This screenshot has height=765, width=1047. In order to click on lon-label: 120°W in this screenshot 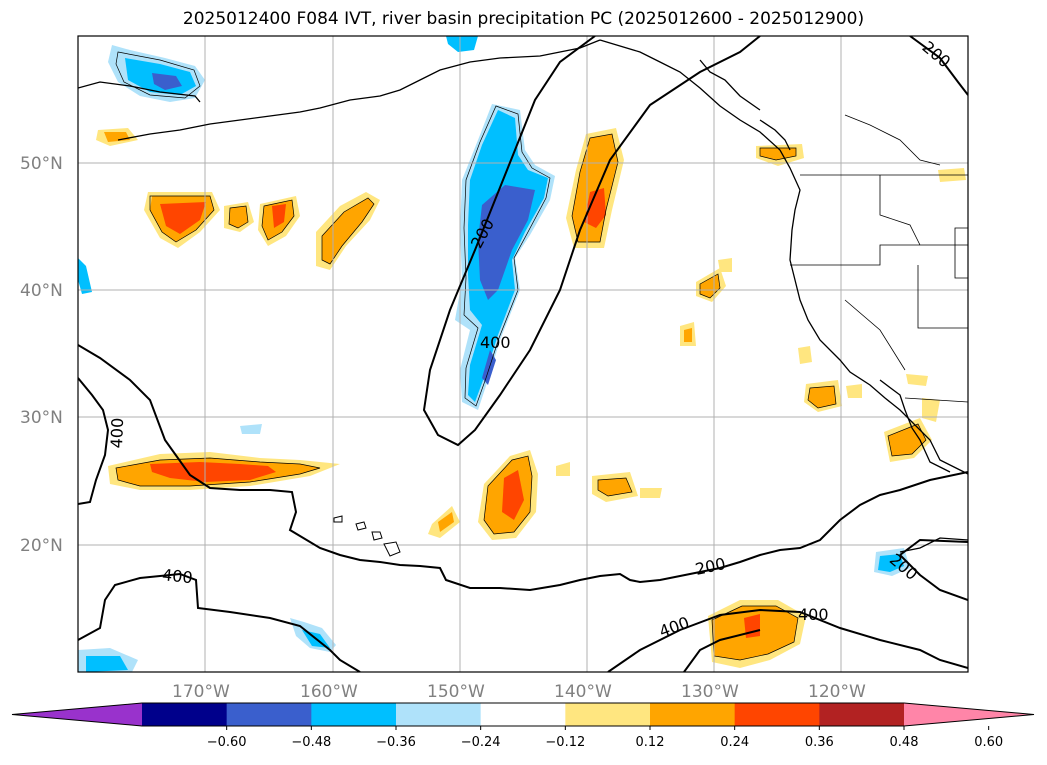, I will do `click(837, 692)`.